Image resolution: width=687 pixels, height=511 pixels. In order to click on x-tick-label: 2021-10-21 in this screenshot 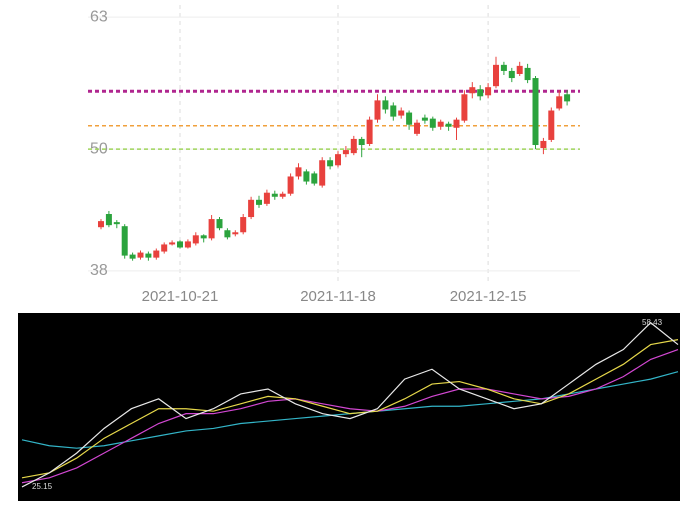, I will do `click(180, 296)`.